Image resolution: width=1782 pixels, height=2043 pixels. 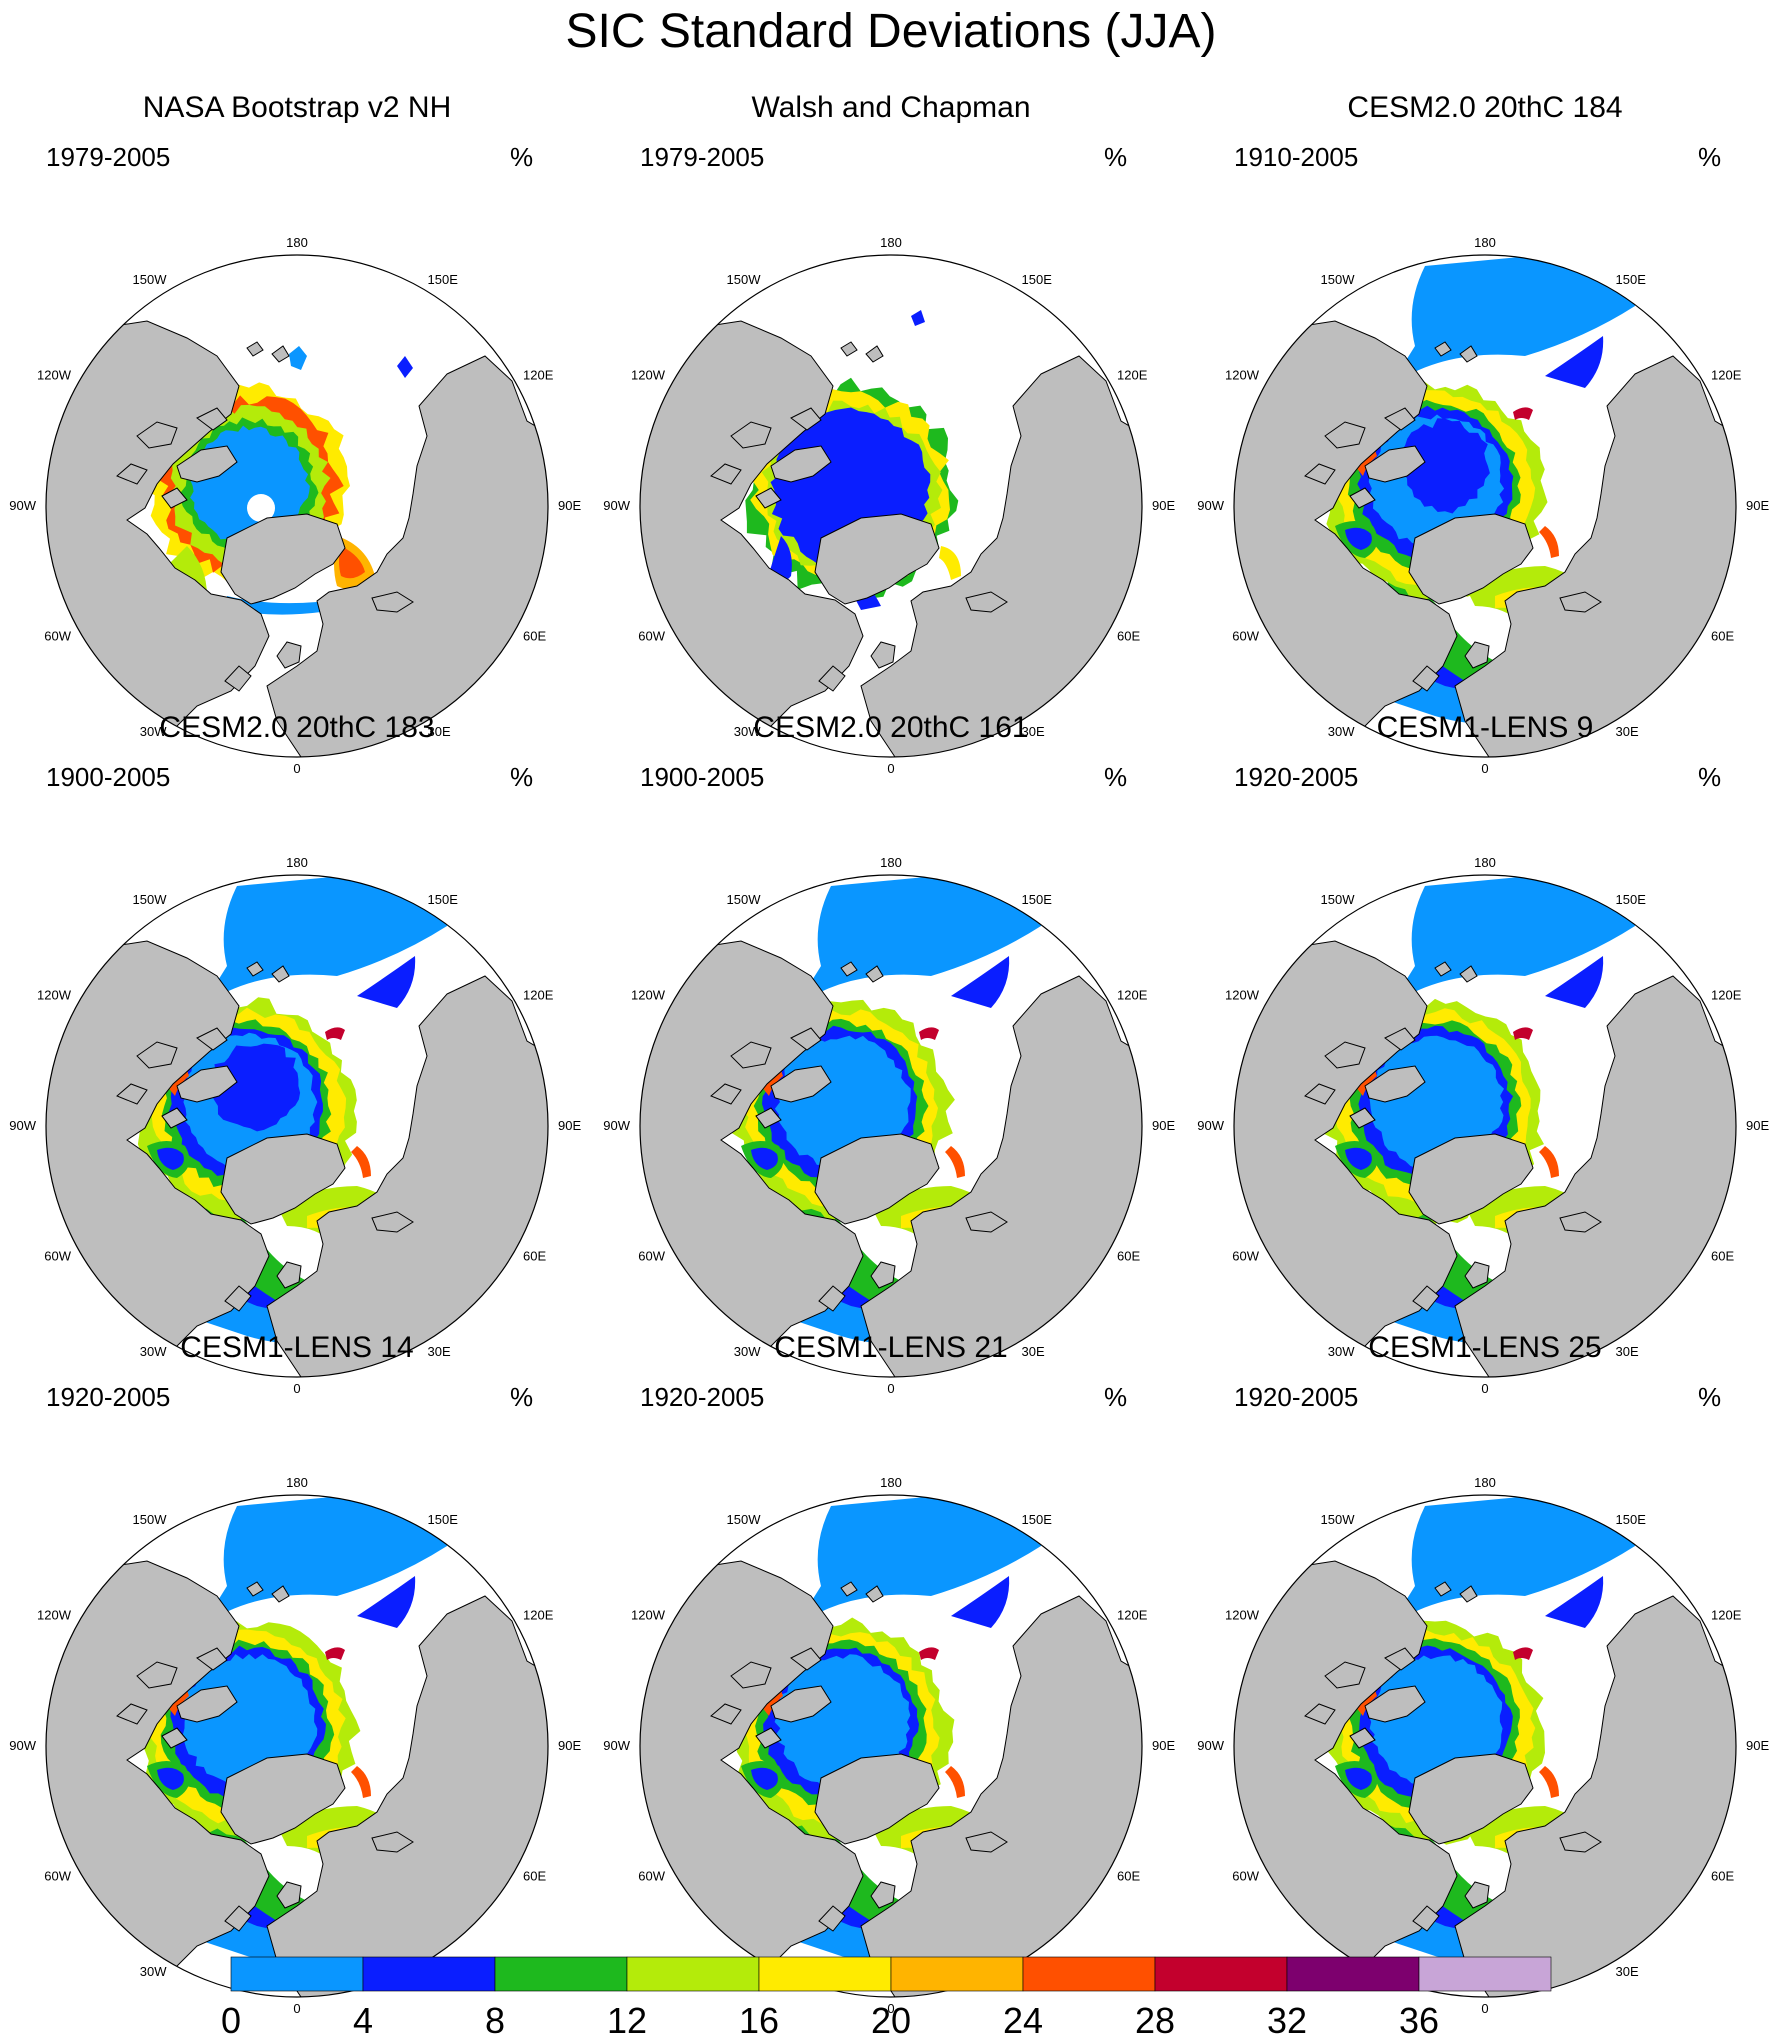 What do you see at coordinates (702, 777) in the screenshot?
I see `panel-period: 1900-2005` at bounding box center [702, 777].